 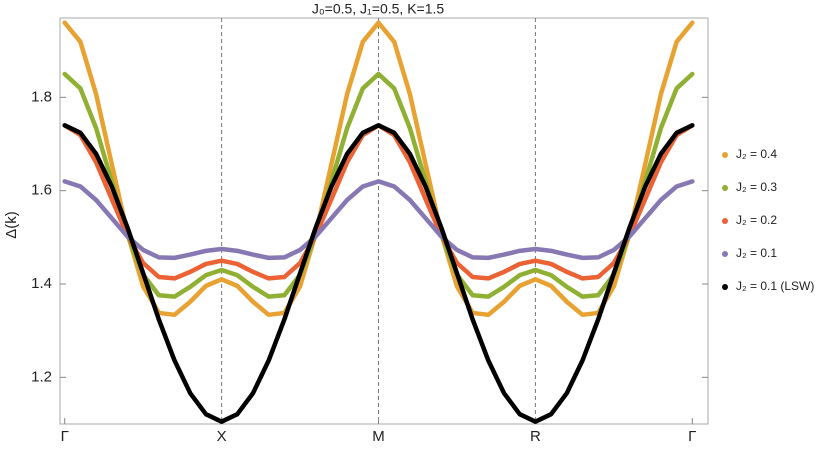 What do you see at coordinates (535, 436) in the screenshot?
I see `x-tick-label: R` at bounding box center [535, 436].